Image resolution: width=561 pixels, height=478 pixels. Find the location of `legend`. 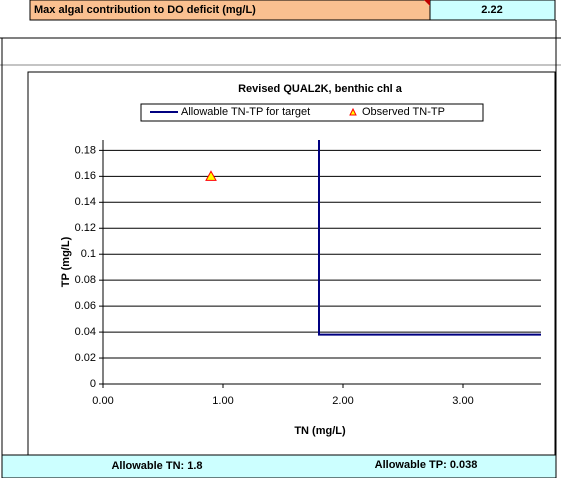

legend is located at coordinates (312, 112).